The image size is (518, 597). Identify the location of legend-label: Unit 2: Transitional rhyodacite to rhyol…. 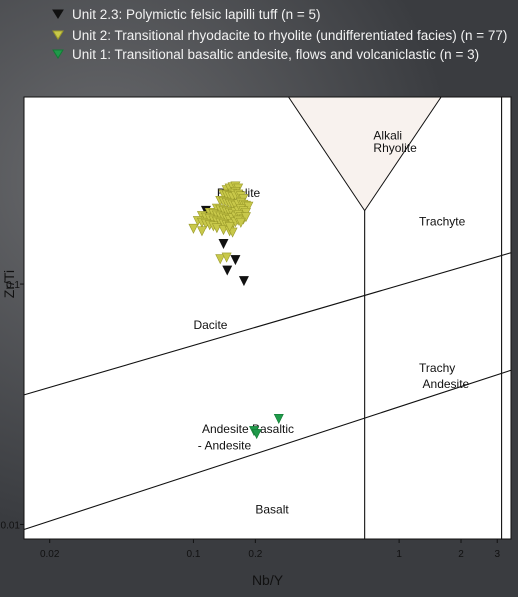
(290, 35).